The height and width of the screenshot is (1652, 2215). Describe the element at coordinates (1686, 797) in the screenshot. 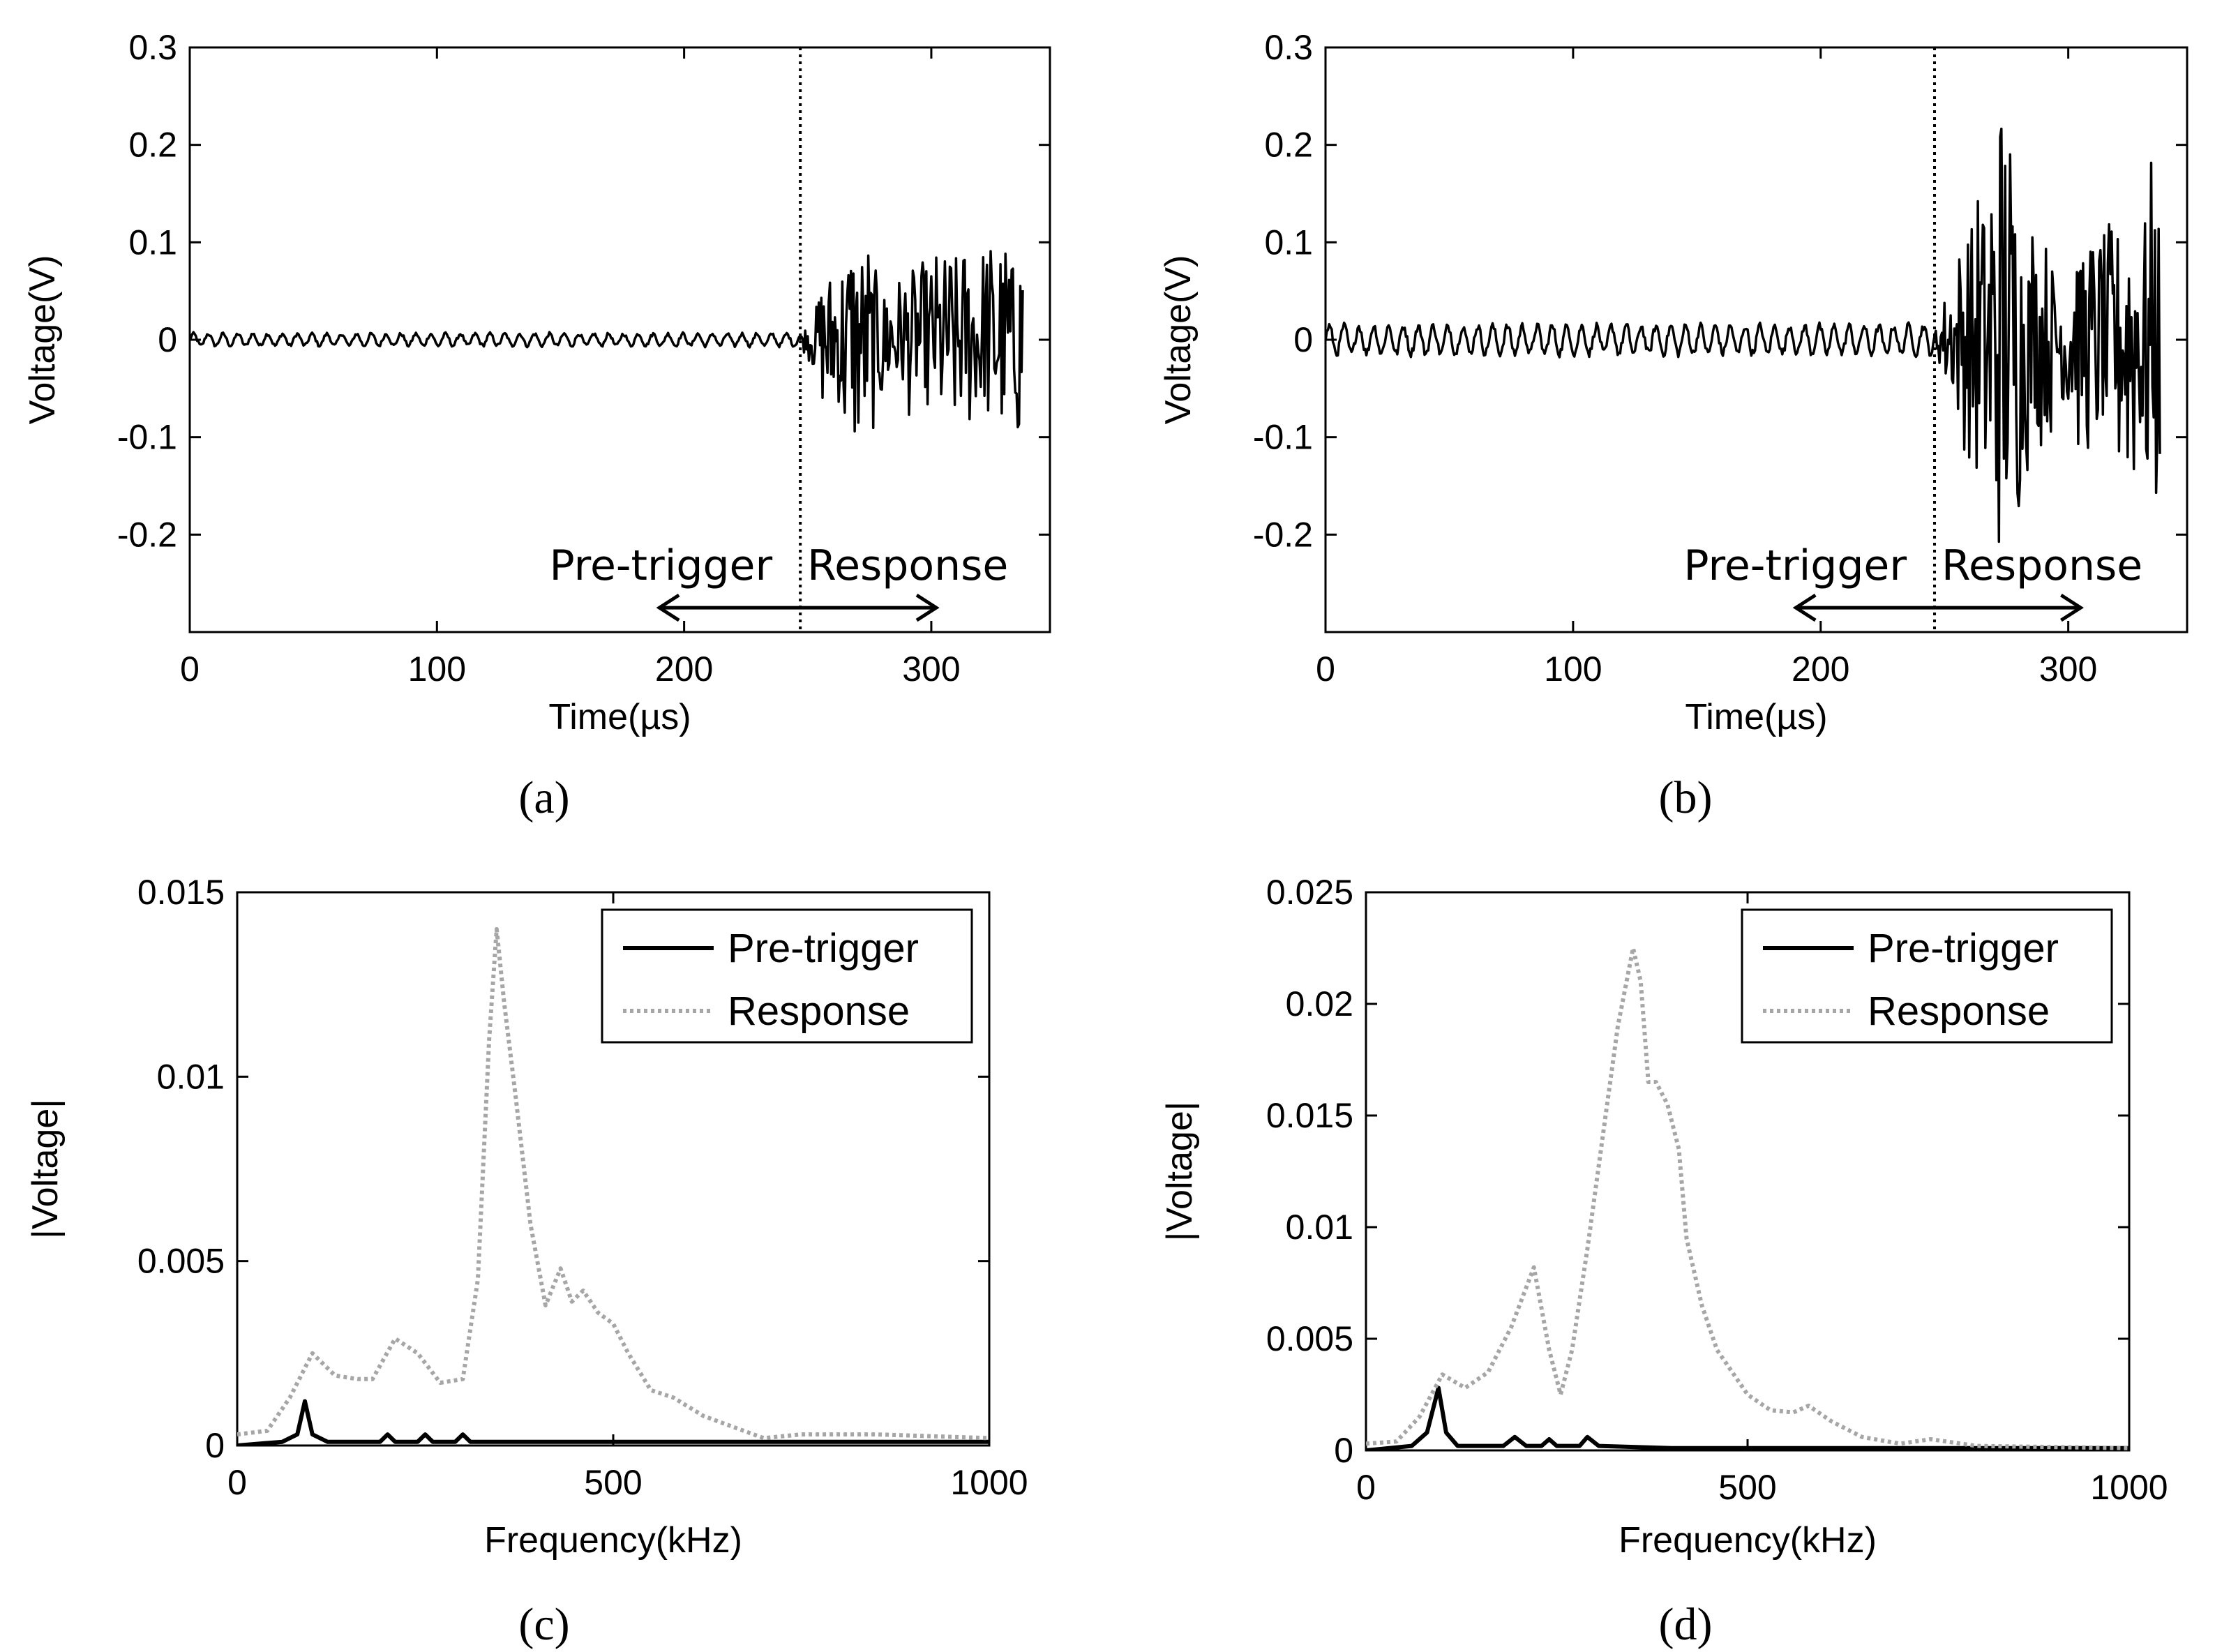

I see `panel-label-b: (b)` at that location.